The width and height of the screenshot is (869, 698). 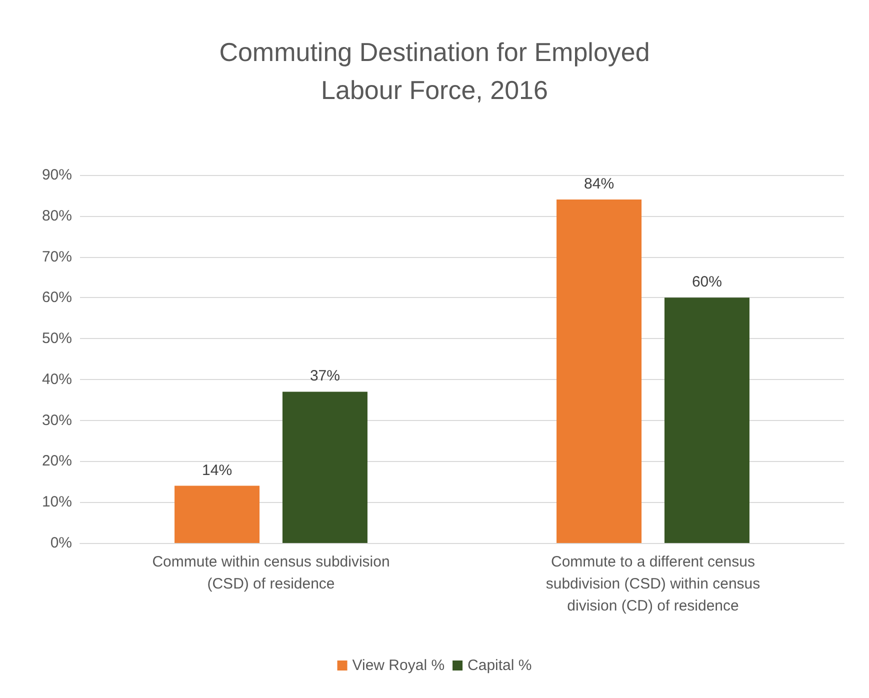 I want to click on data-label: 84%, so click(x=599, y=184).